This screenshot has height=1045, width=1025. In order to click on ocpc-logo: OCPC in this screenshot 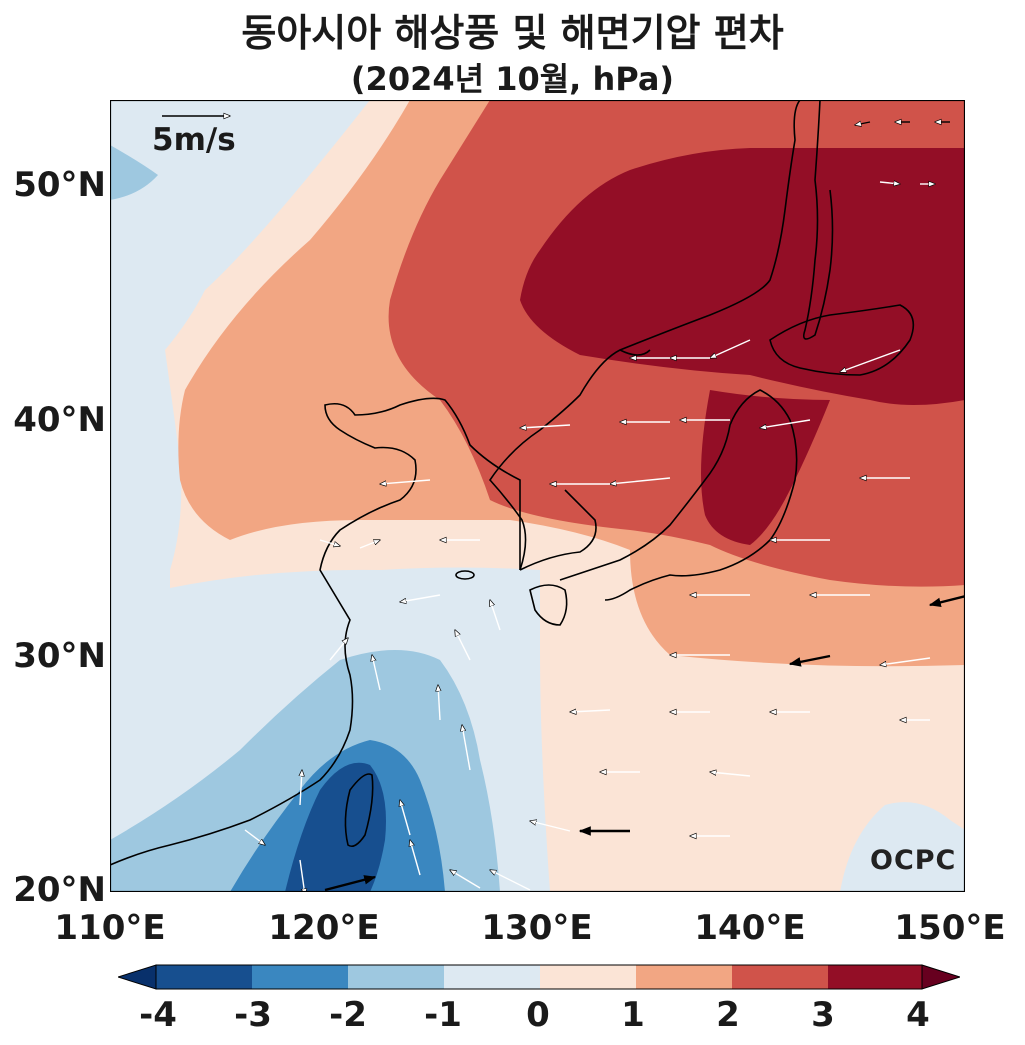, I will do `click(913, 860)`.